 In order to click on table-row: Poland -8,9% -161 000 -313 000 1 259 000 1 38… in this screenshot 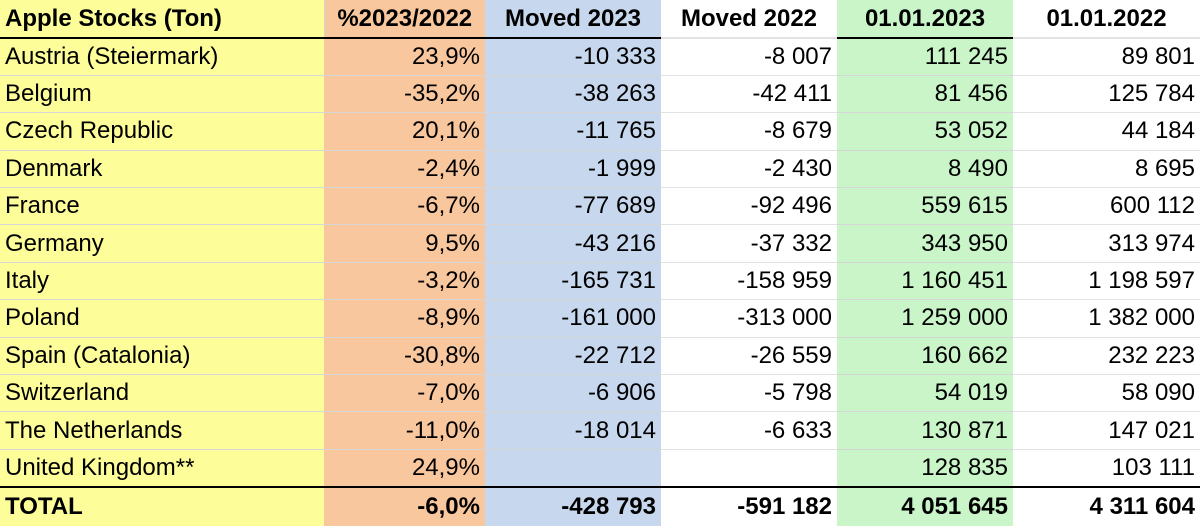, I will do `click(600, 318)`.